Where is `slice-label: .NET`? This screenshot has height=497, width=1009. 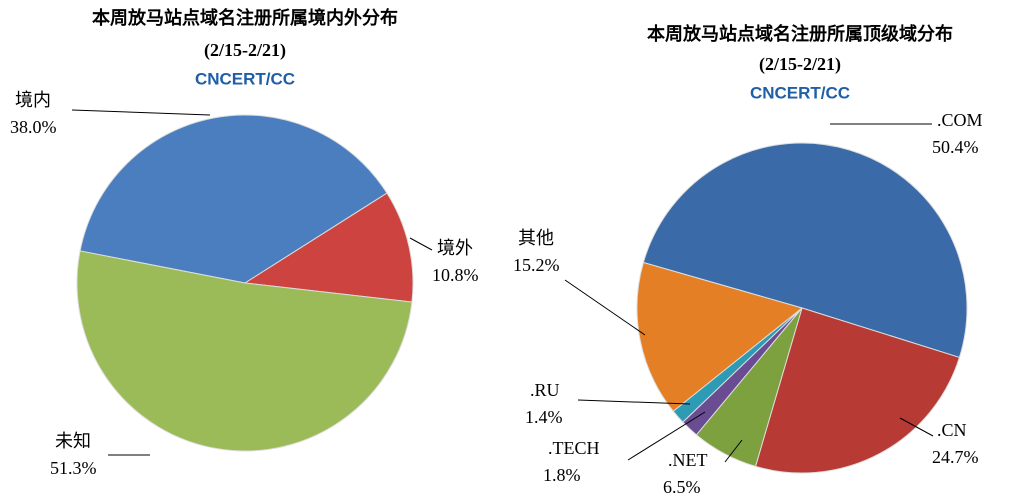 slice-label: .NET is located at coordinates (688, 460).